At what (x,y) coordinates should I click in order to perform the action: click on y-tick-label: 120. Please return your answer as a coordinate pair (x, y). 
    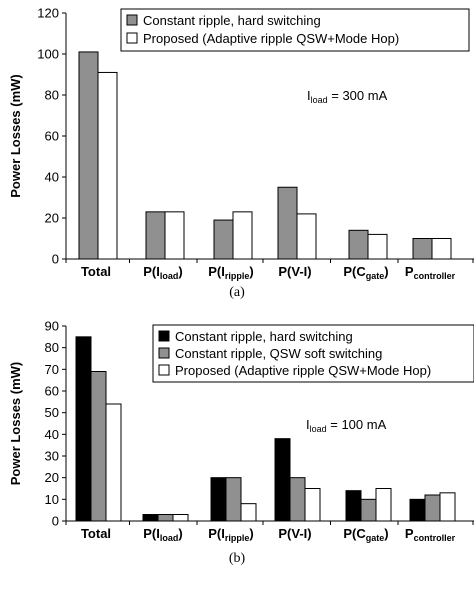
    Looking at the image, I should click on (48, 13).